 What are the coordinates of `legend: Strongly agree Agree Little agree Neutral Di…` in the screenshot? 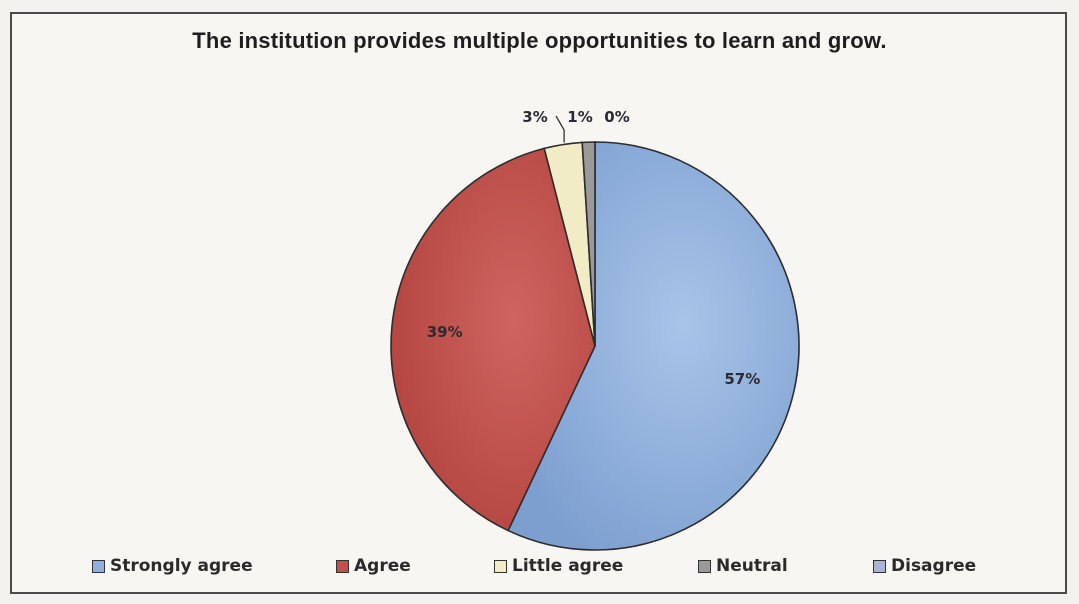 It's located at (539, 570).